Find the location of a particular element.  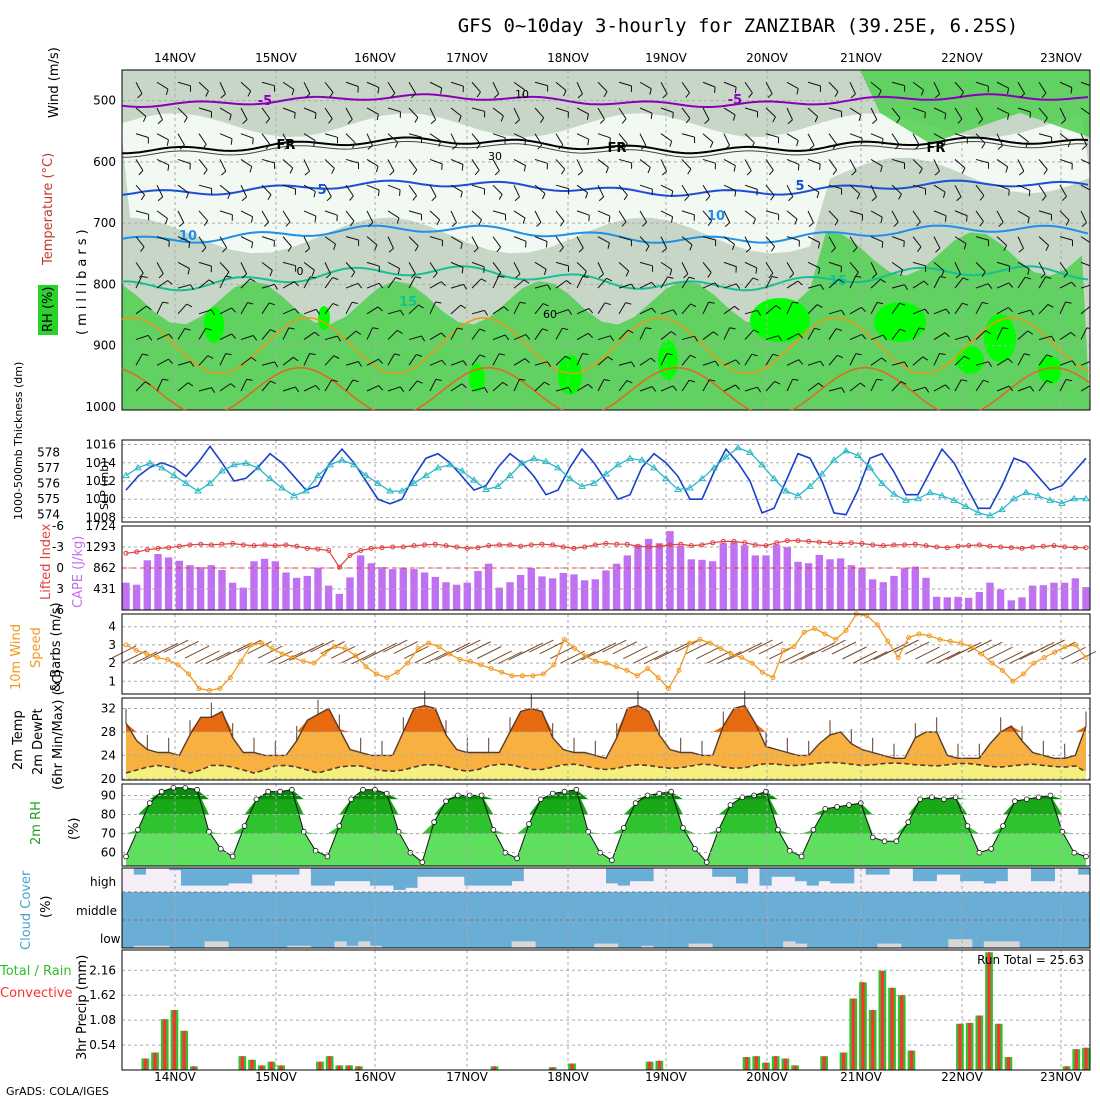

li-tick: -6 is located at coordinates (58, 526).